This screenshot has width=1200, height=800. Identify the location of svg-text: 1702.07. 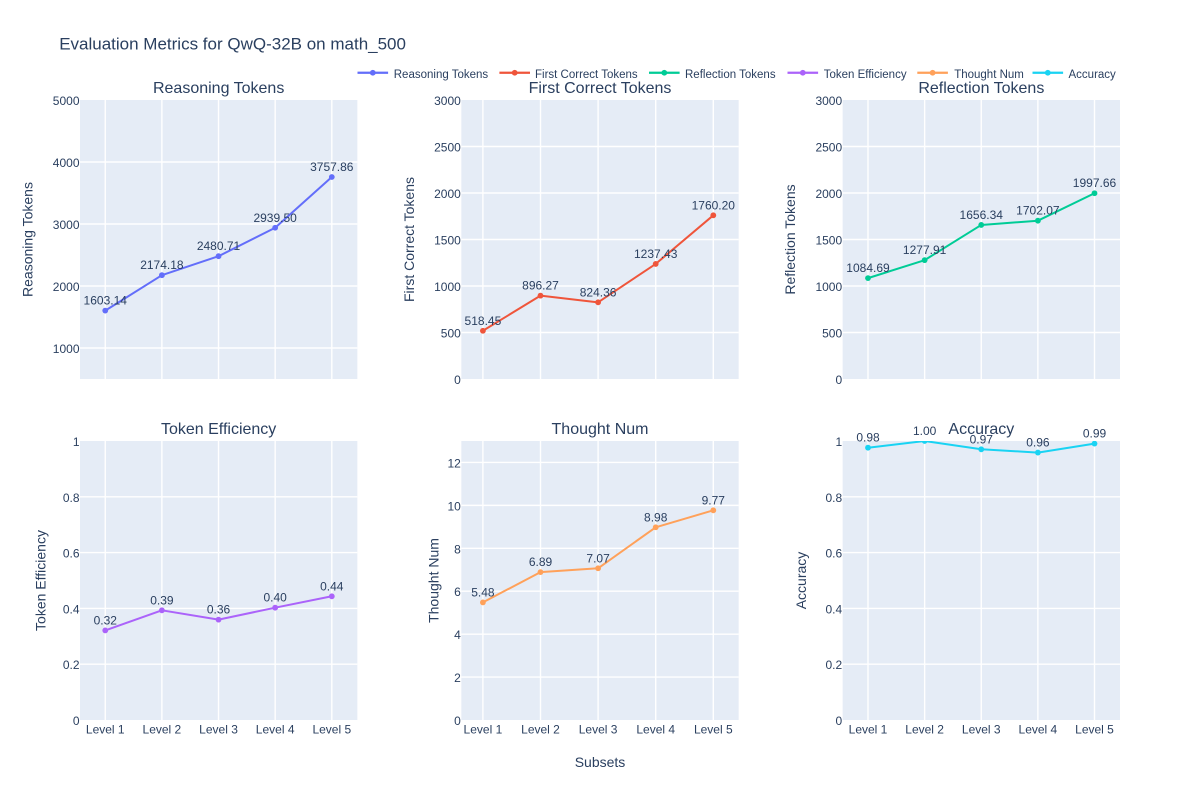
(1038, 211).